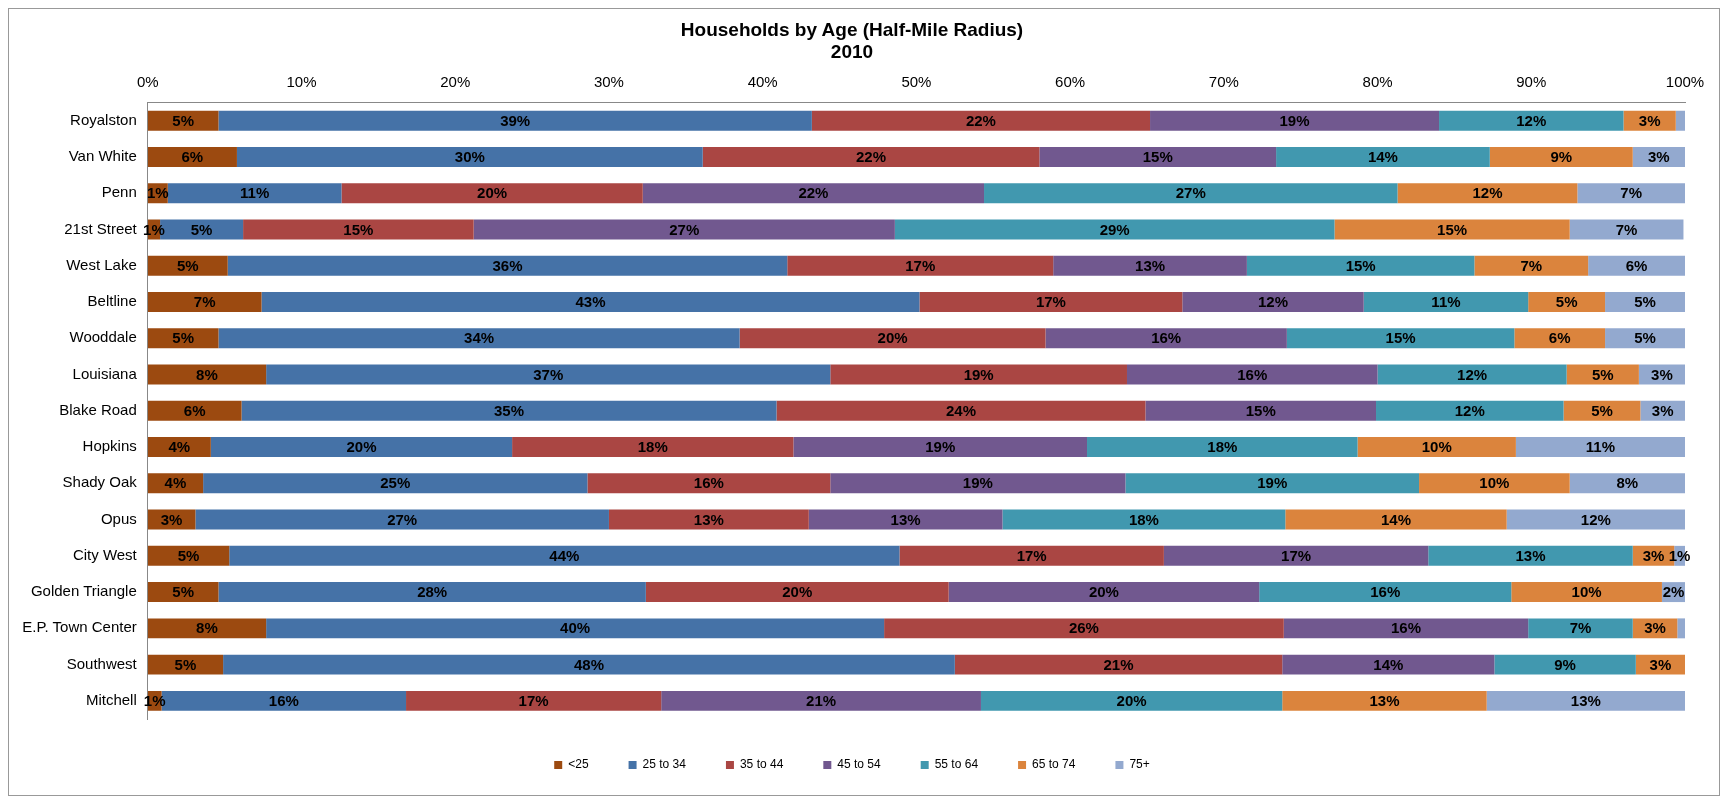 The height and width of the screenshot is (808, 1732). What do you see at coordinates (1118, 664) in the screenshot?
I see `data-label: 21%` at bounding box center [1118, 664].